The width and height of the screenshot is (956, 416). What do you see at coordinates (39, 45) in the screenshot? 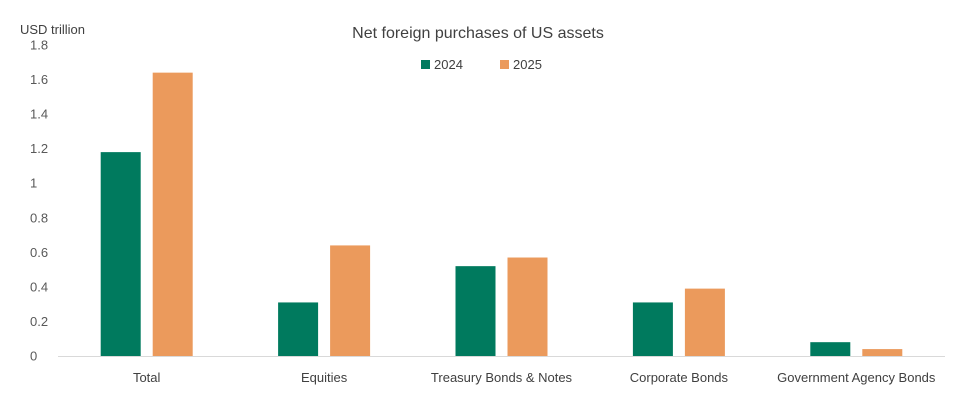
I see `y-tick-label: 1.8` at bounding box center [39, 45].